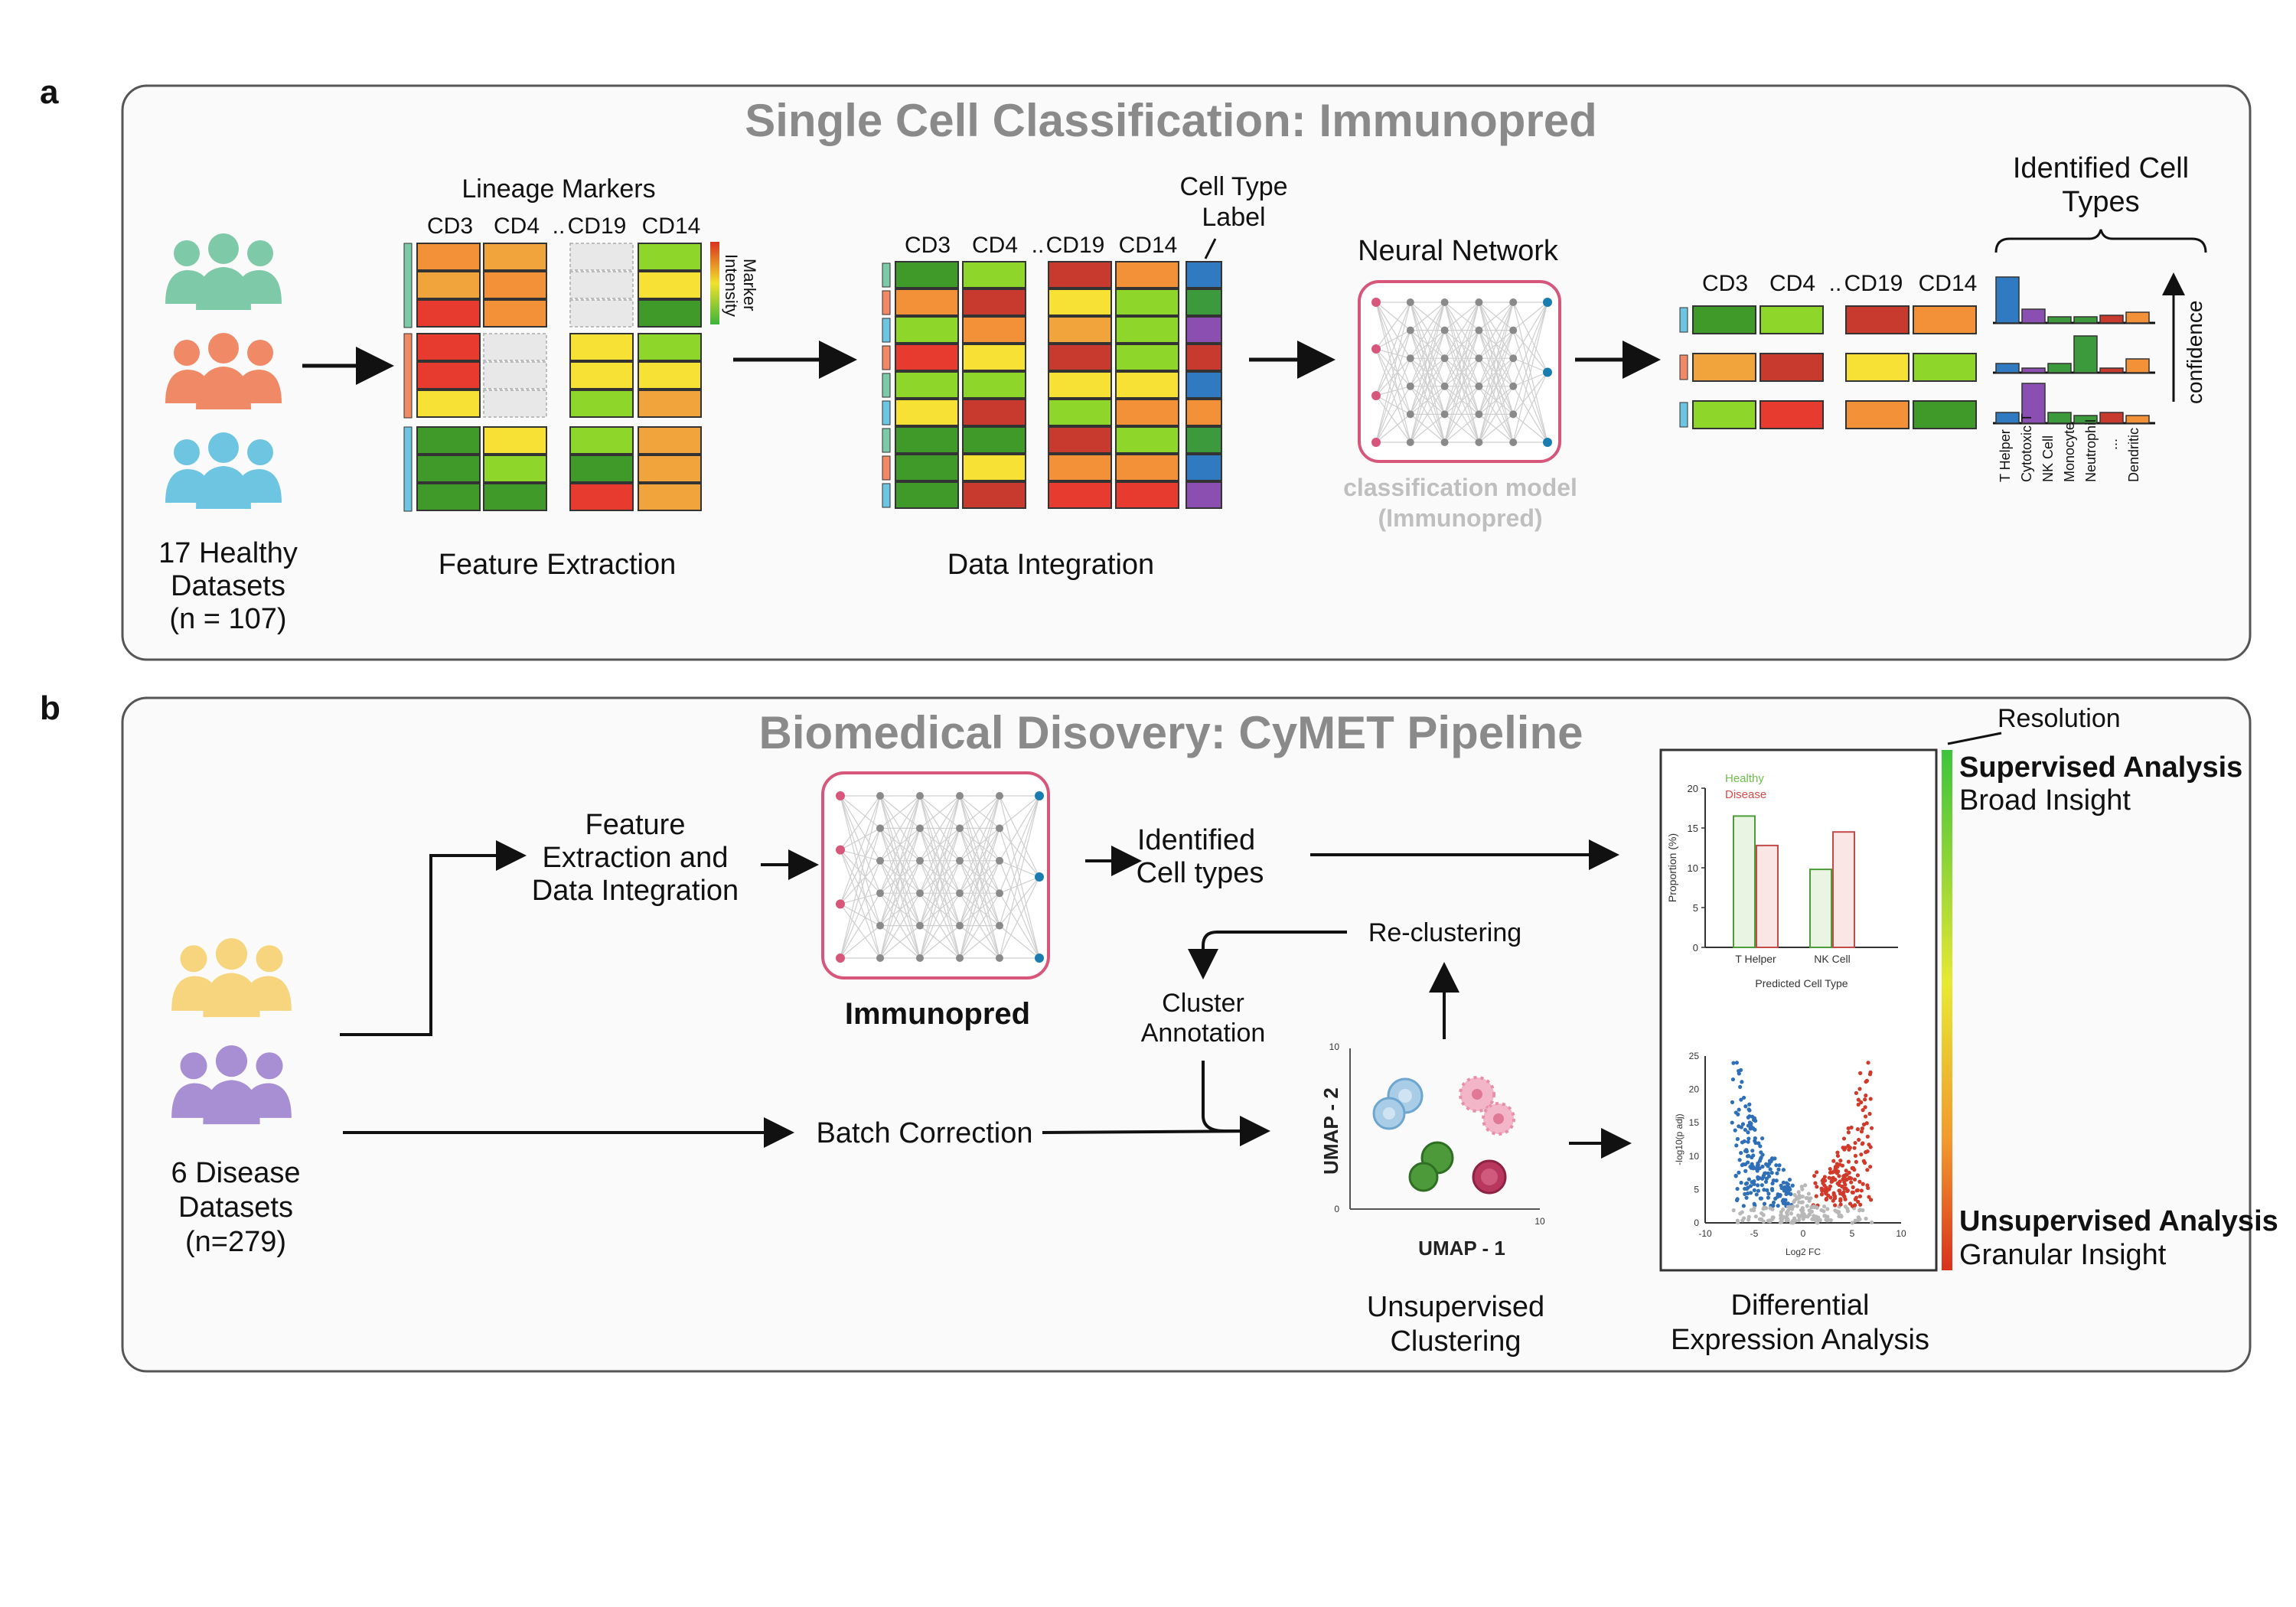 The width and height of the screenshot is (2296, 1607). What do you see at coordinates (227, 619) in the screenshot?
I see `healthy-datasets-label-3: (n = 107)` at bounding box center [227, 619].